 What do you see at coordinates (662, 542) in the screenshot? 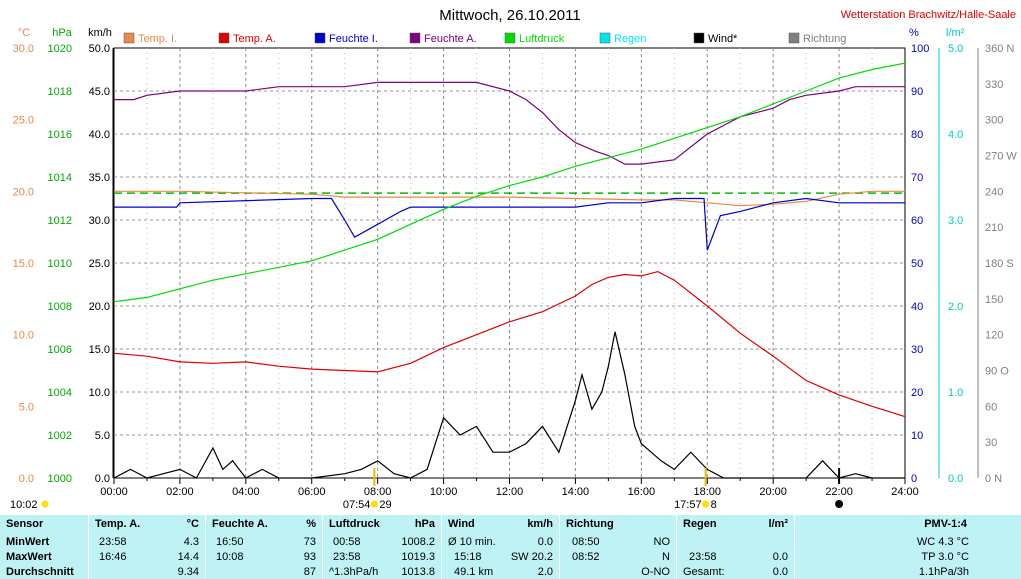
I see `dir-min-value: NO` at bounding box center [662, 542].